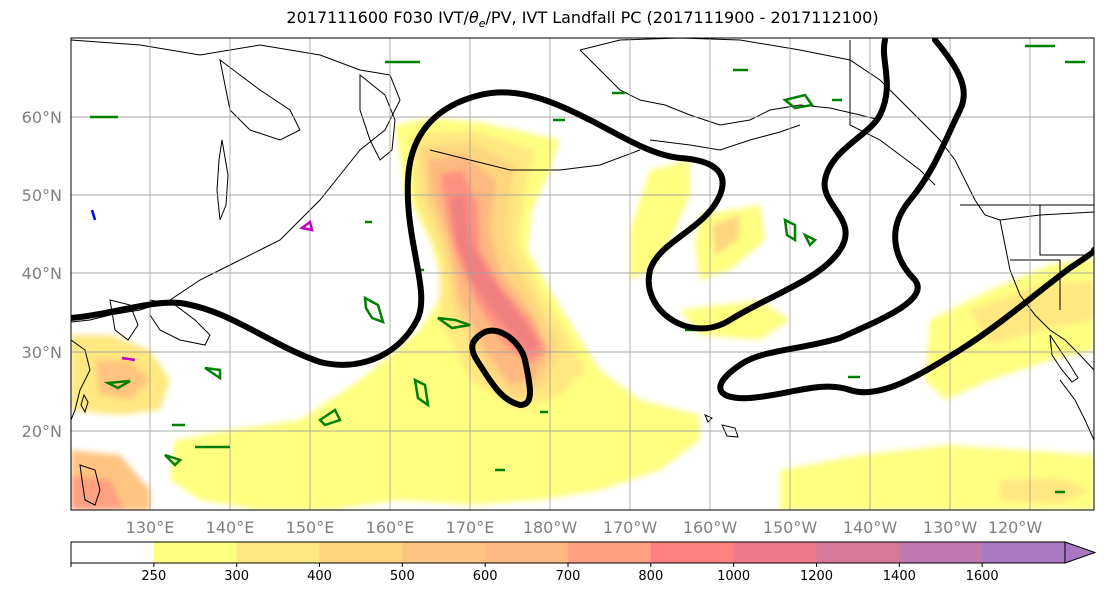 This screenshot has width=1105, height=603. What do you see at coordinates (222, 180) in the screenshot?
I see `sakhalin` at bounding box center [222, 180].